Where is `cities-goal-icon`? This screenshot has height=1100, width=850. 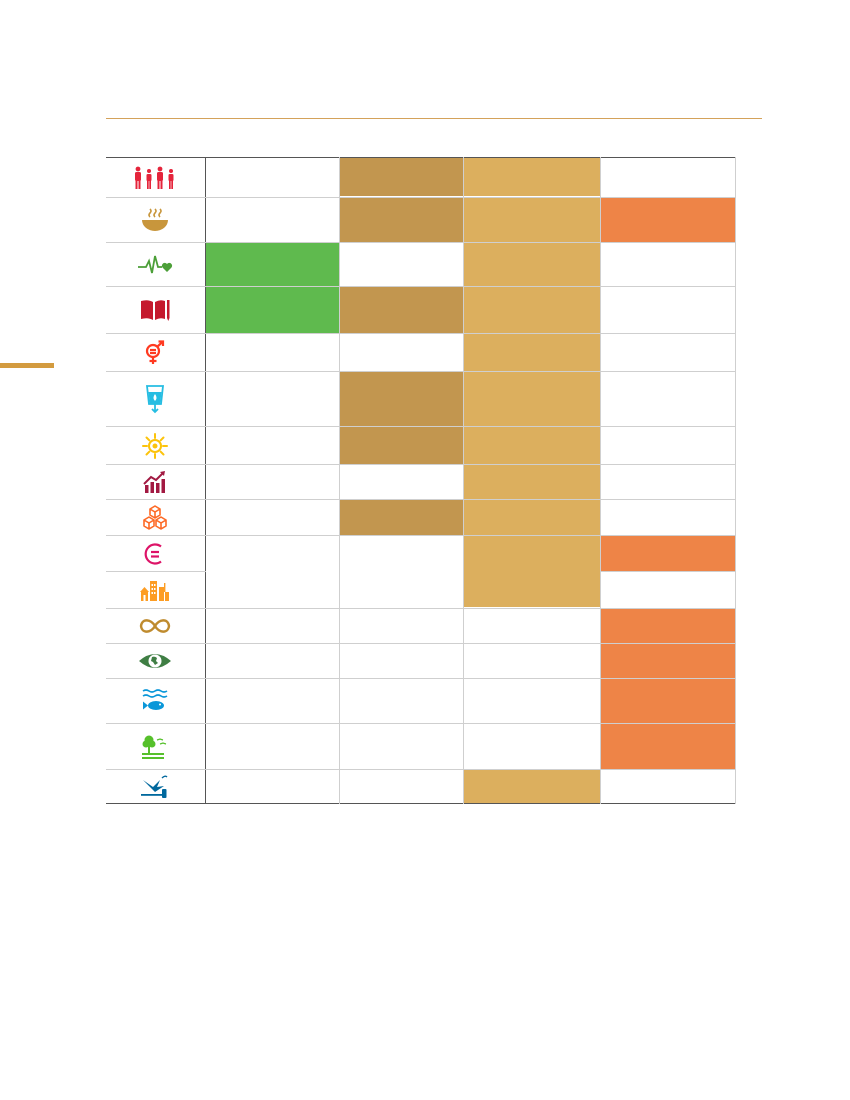
cities-goal-icon is located at coordinates (155, 590).